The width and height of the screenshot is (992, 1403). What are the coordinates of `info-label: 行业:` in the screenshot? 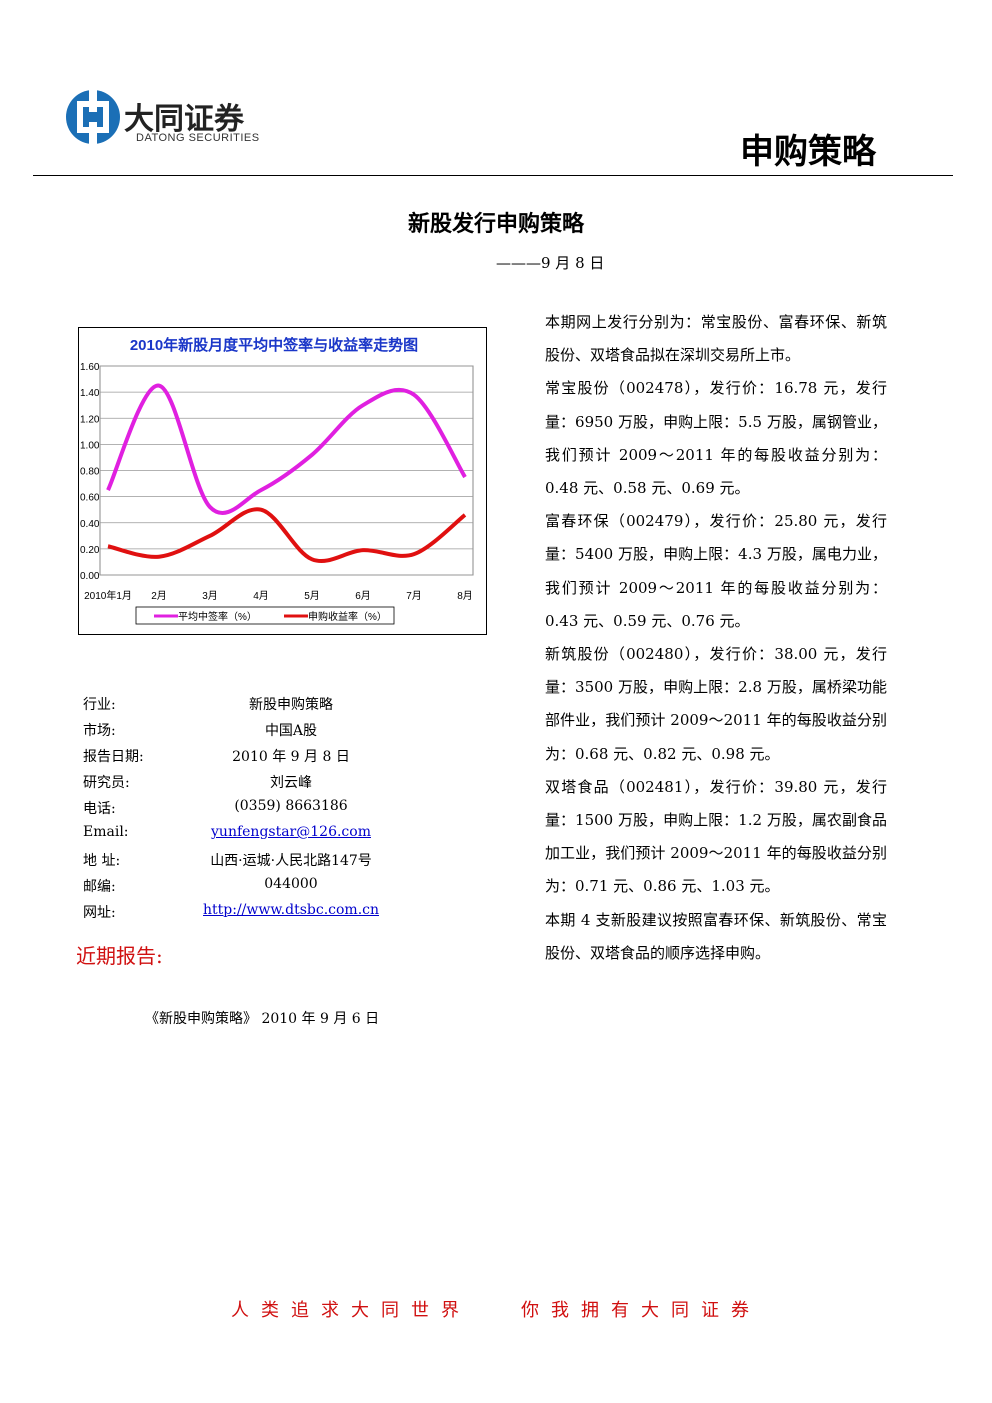 It's located at (99, 705).